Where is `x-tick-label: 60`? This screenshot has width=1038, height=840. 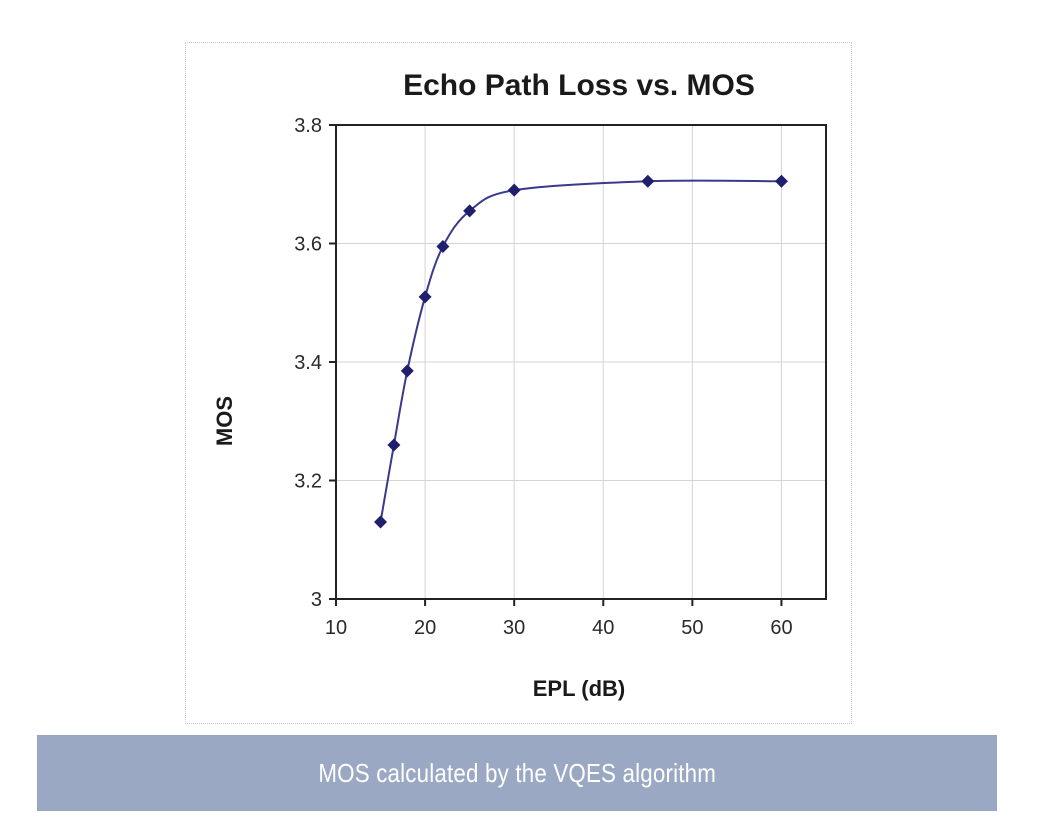
x-tick-label: 60 is located at coordinates (781, 628).